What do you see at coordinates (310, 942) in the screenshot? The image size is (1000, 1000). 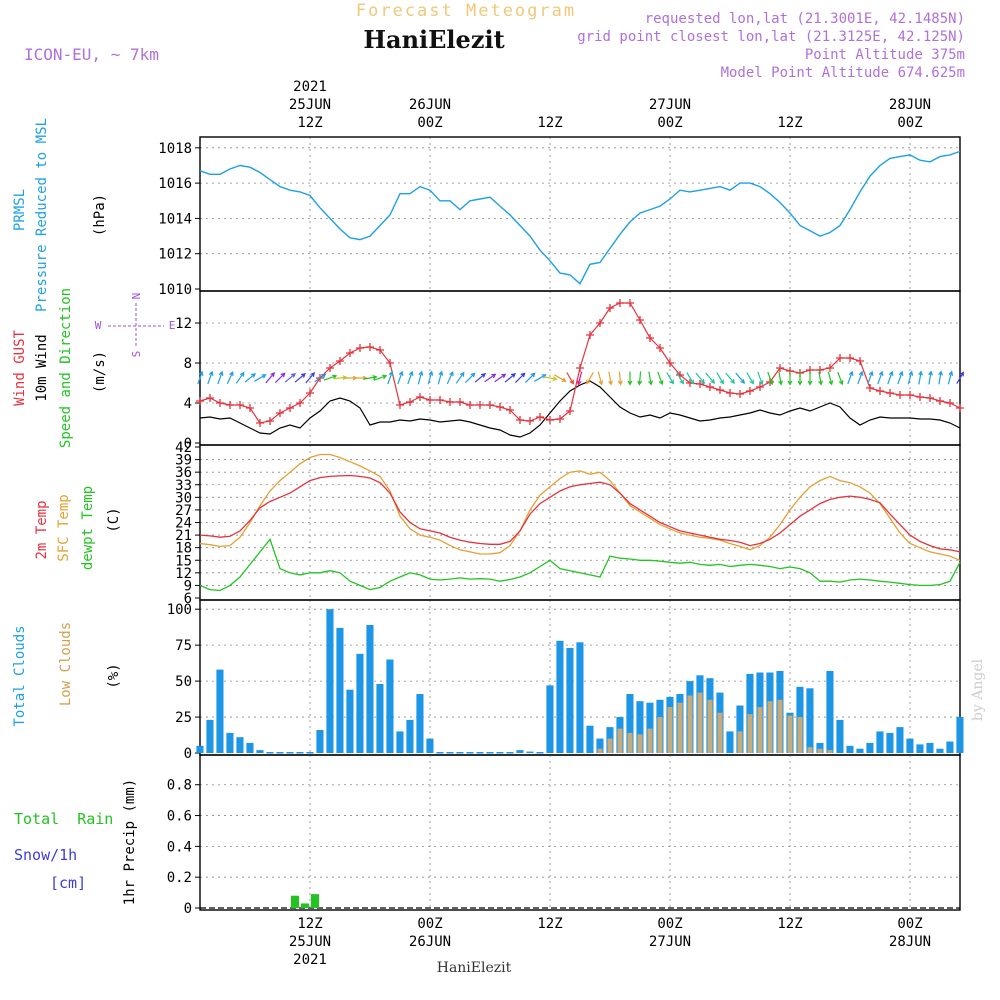 I see `bottom-time-label: 25JUN` at bounding box center [310, 942].